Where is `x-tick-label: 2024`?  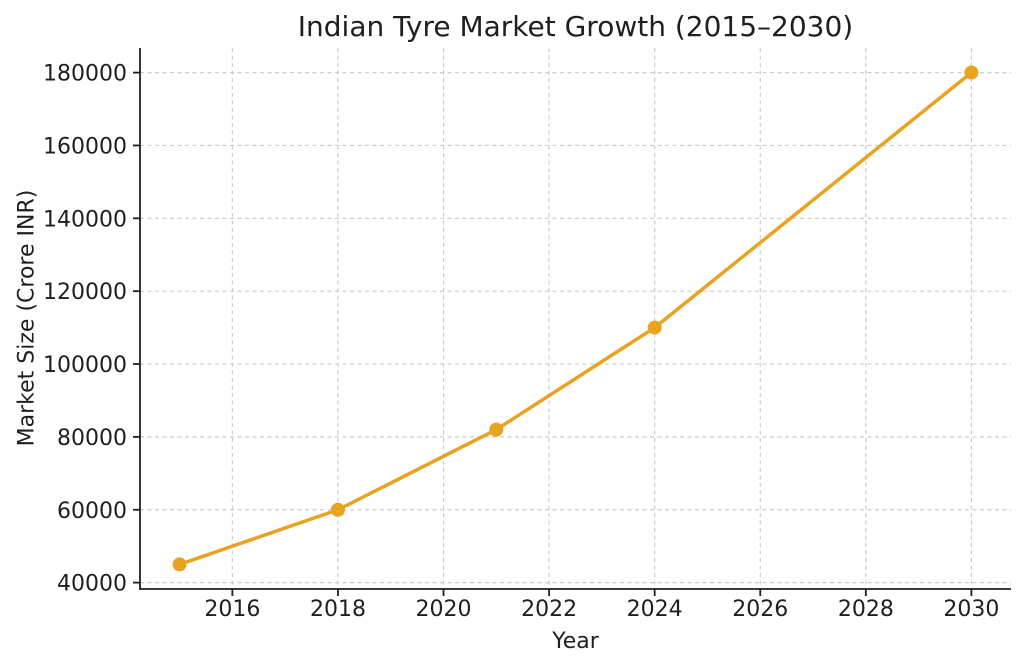 x-tick-label: 2024 is located at coordinates (655, 609).